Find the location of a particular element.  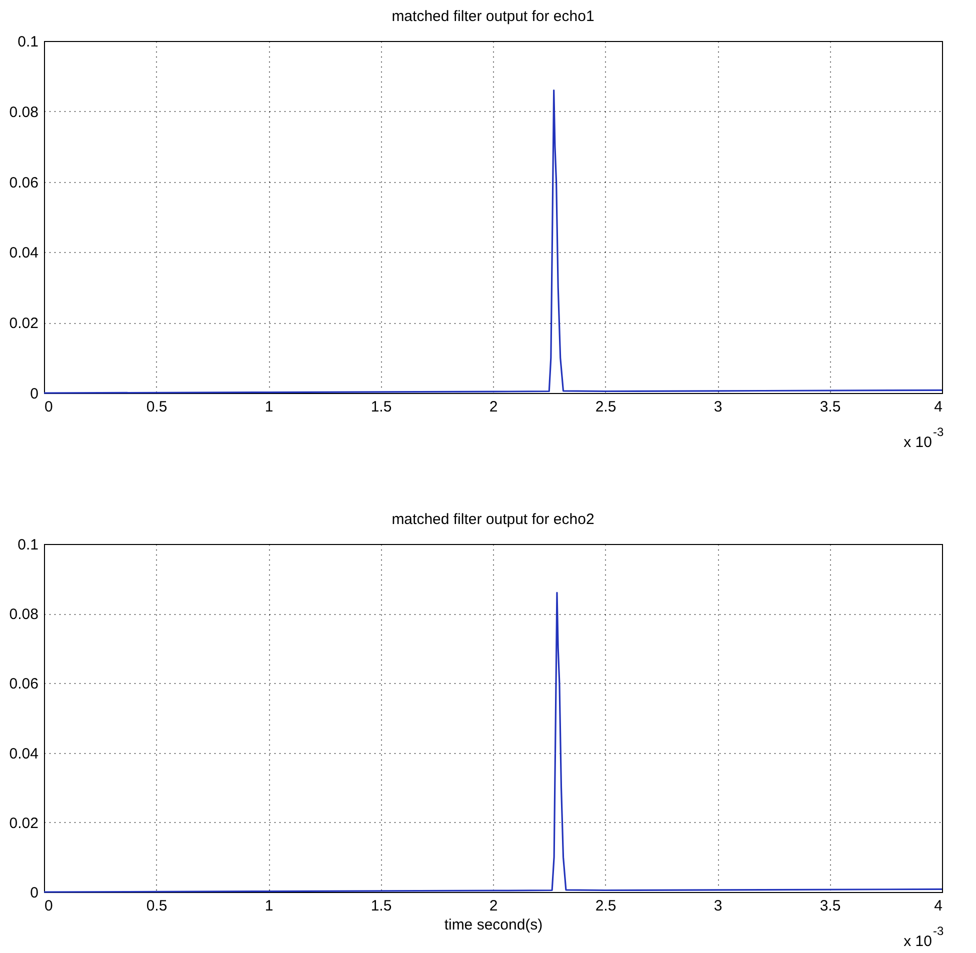

x-axis-title: time second(s) is located at coordinates (493, 925).